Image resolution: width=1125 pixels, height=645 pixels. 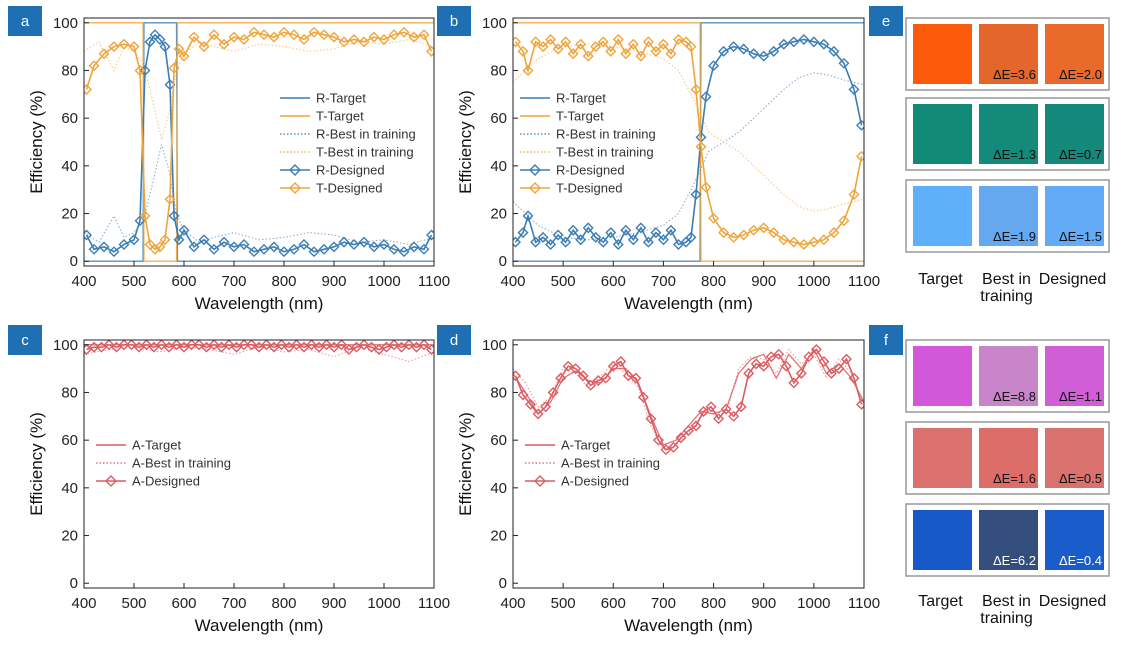 What do you see at coordinates (613, 281) in the screenshot?
I see `x-tick-label: 600` at bounding box center [613, 281].